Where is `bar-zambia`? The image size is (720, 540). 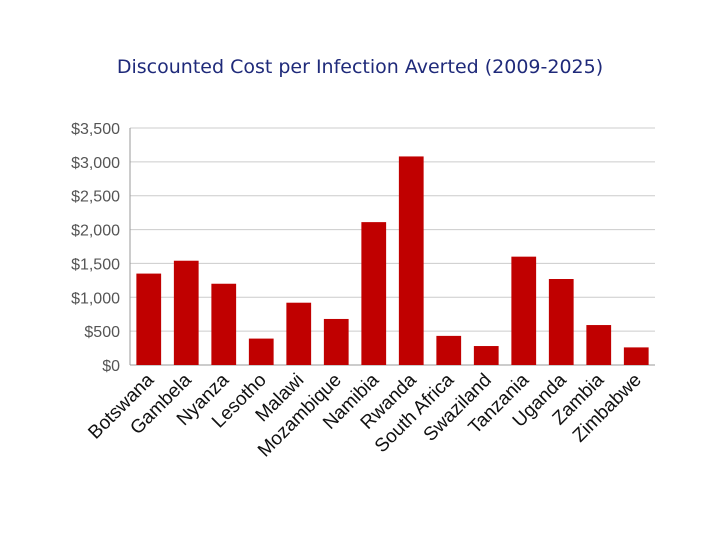
bar-zambia is located at coordinates (599, 345).